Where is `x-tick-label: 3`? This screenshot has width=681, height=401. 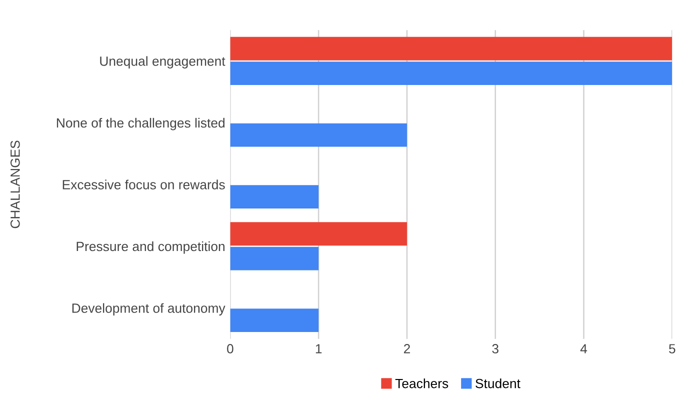
x-tick-label: 3 is located at coordinates (495, 349).